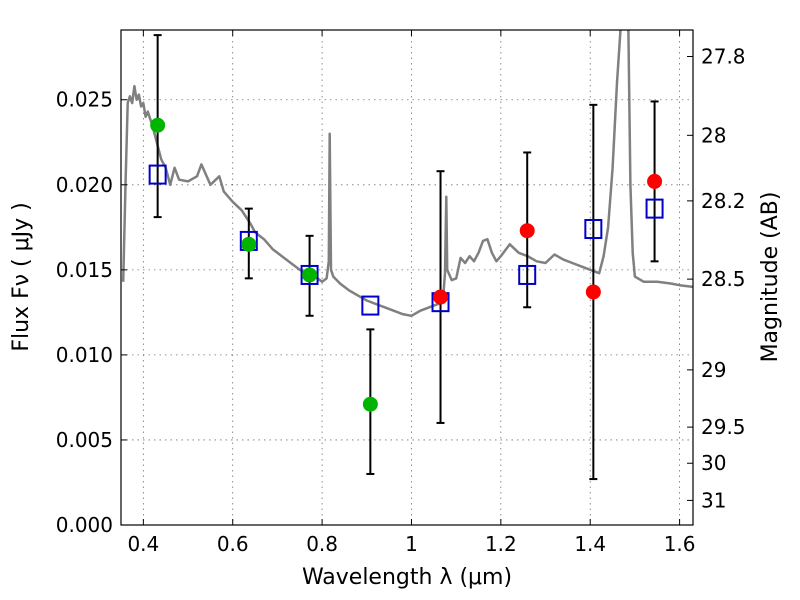 Image resolution: width=800 pixels, height=600 pixels. Describe the element at coordinates (723, 201) in the screenshot. I see `y2-tick-label: 28.2` at that location.